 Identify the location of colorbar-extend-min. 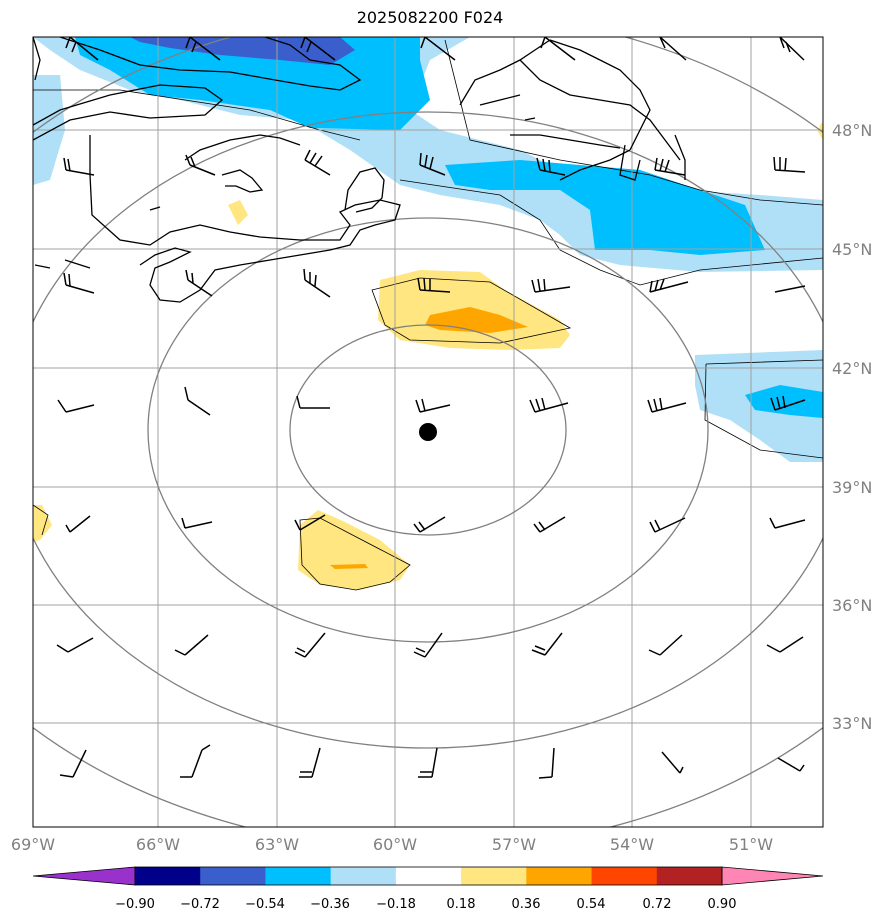
(84, 876).